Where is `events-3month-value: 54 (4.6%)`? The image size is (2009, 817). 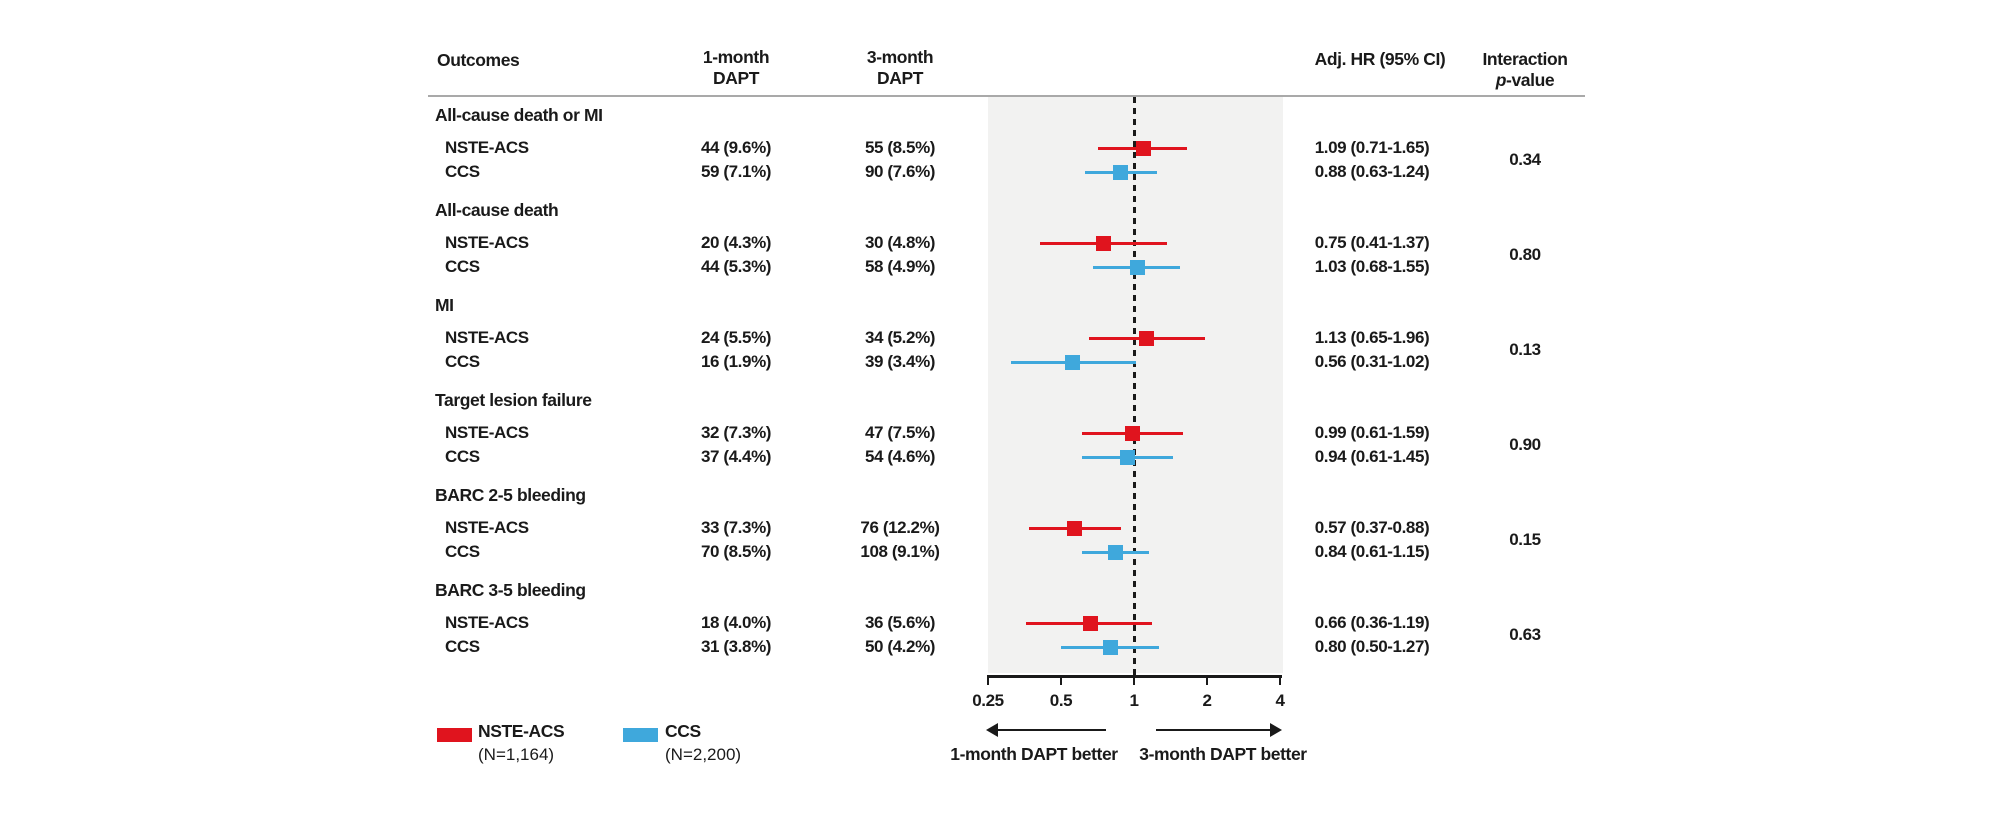
events-3month-value: 54 (4.6%) is located at coordinates (900, 456).